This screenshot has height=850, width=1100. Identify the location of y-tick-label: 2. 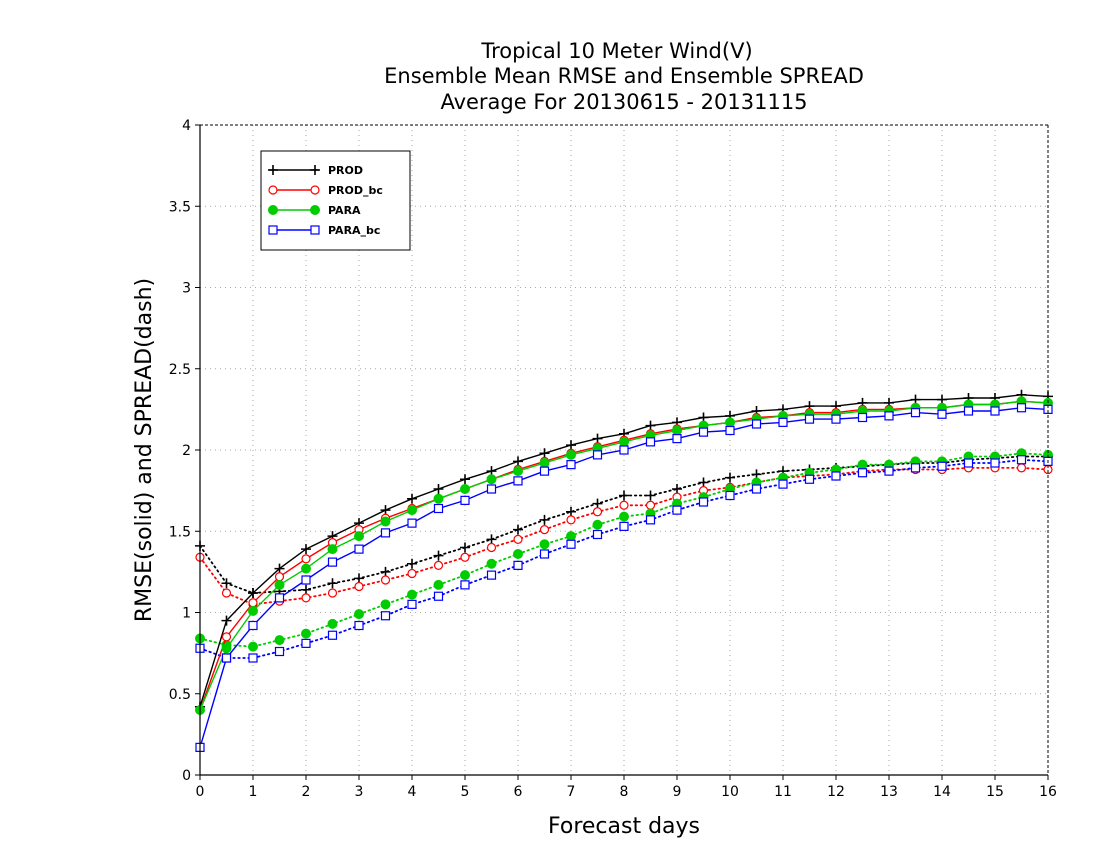
(186, 451).